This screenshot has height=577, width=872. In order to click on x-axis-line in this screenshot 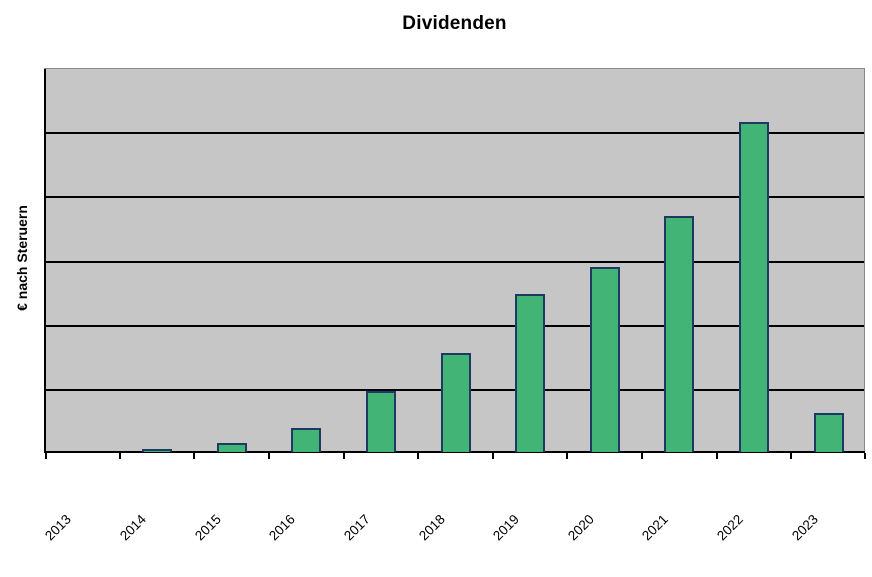, I will do `click(454, 452)`.